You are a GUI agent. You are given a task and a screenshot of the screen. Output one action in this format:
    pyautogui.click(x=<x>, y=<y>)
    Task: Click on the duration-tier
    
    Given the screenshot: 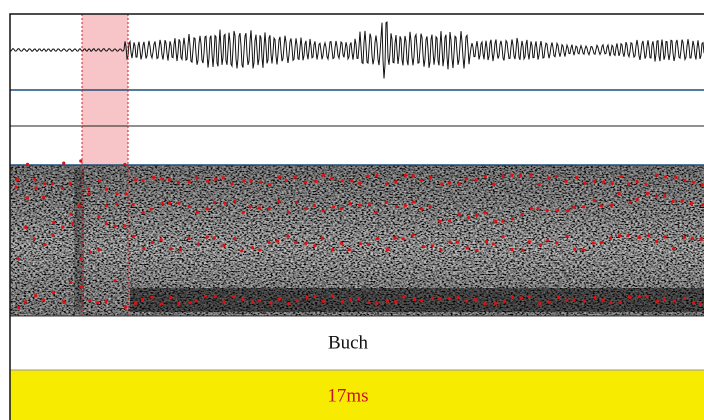 What is the action you would take?
    pyautogui.click(x=357, y=395)
    